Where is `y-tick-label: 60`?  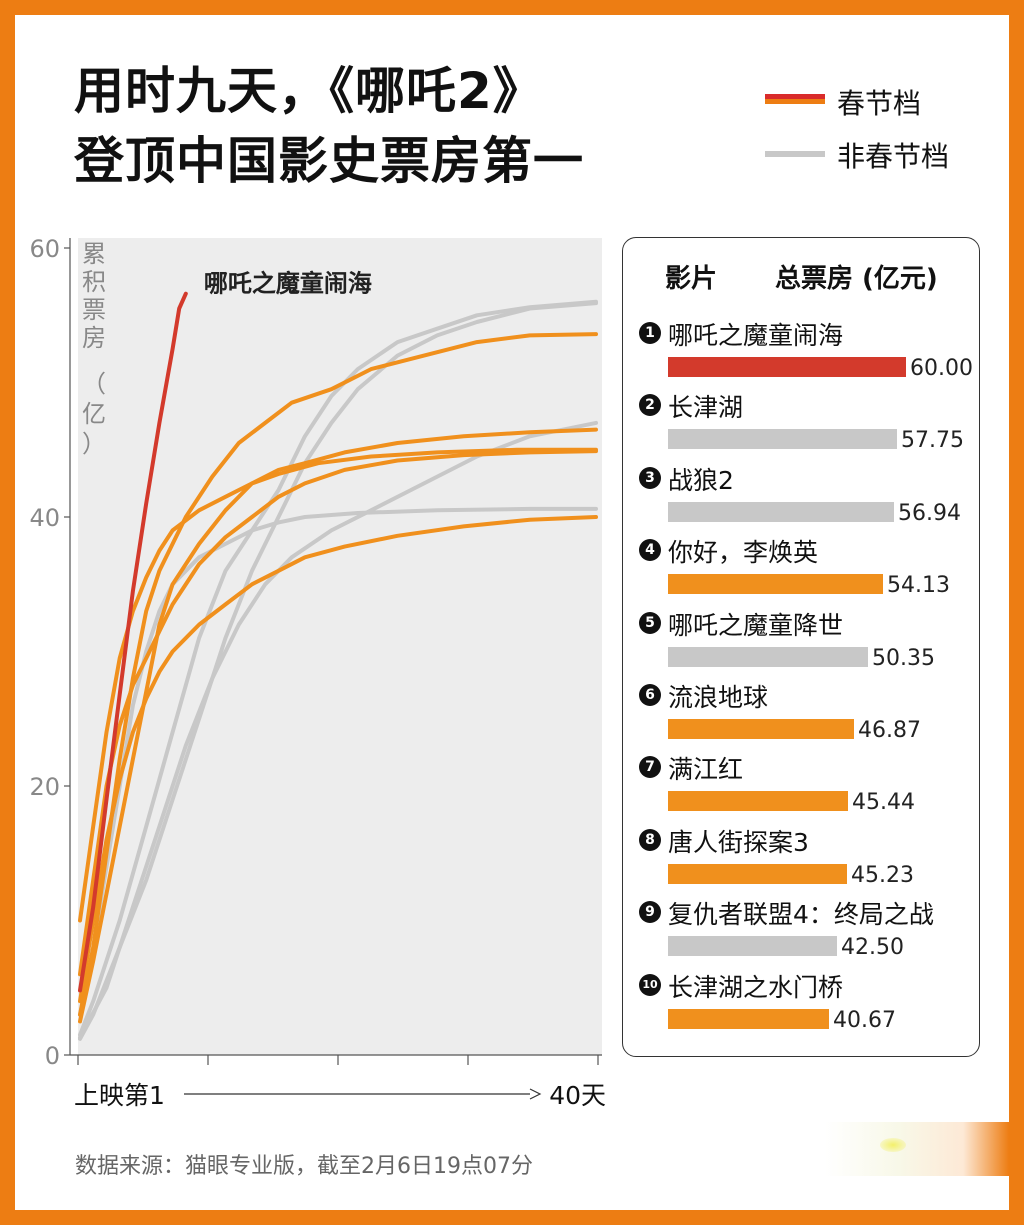
y-tick-label: 60 is located at coordinates (44, 249).